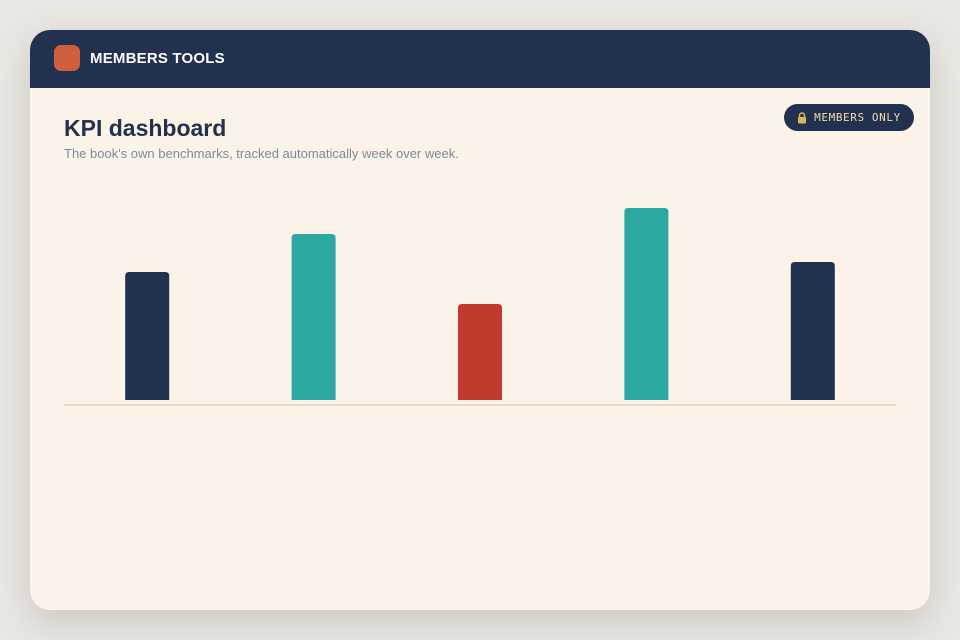 Image resolution: width=960 pixels, height=640 pixels. Describe the element at coordinates (67, 58) in the screenshot. I see `logo` at that location.